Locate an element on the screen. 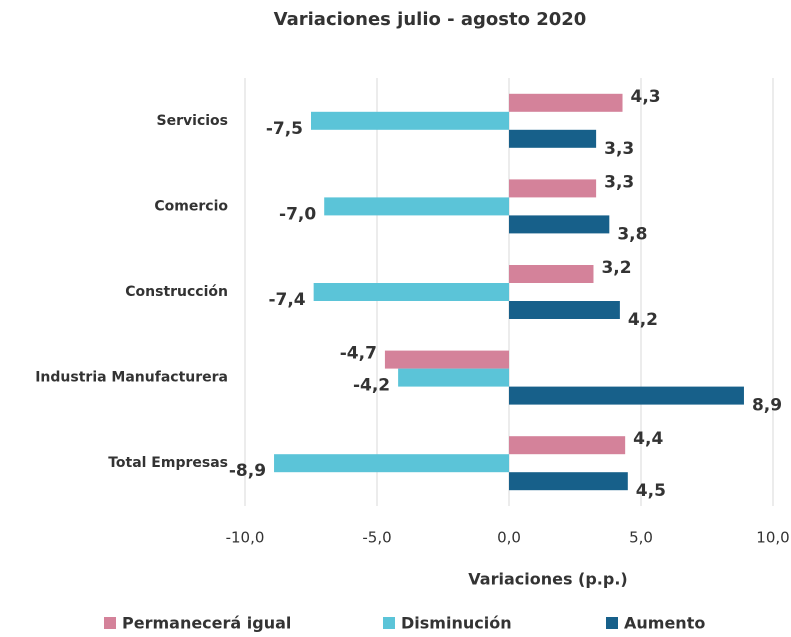  x-tick-label: 5,0 is located at coordinates (641, 538).